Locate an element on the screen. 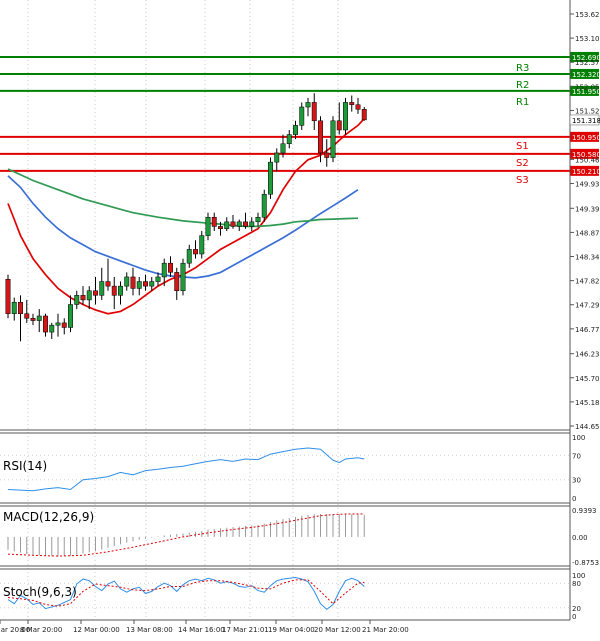  pivot-level-name: S3 is located at coordinates (522, 180).